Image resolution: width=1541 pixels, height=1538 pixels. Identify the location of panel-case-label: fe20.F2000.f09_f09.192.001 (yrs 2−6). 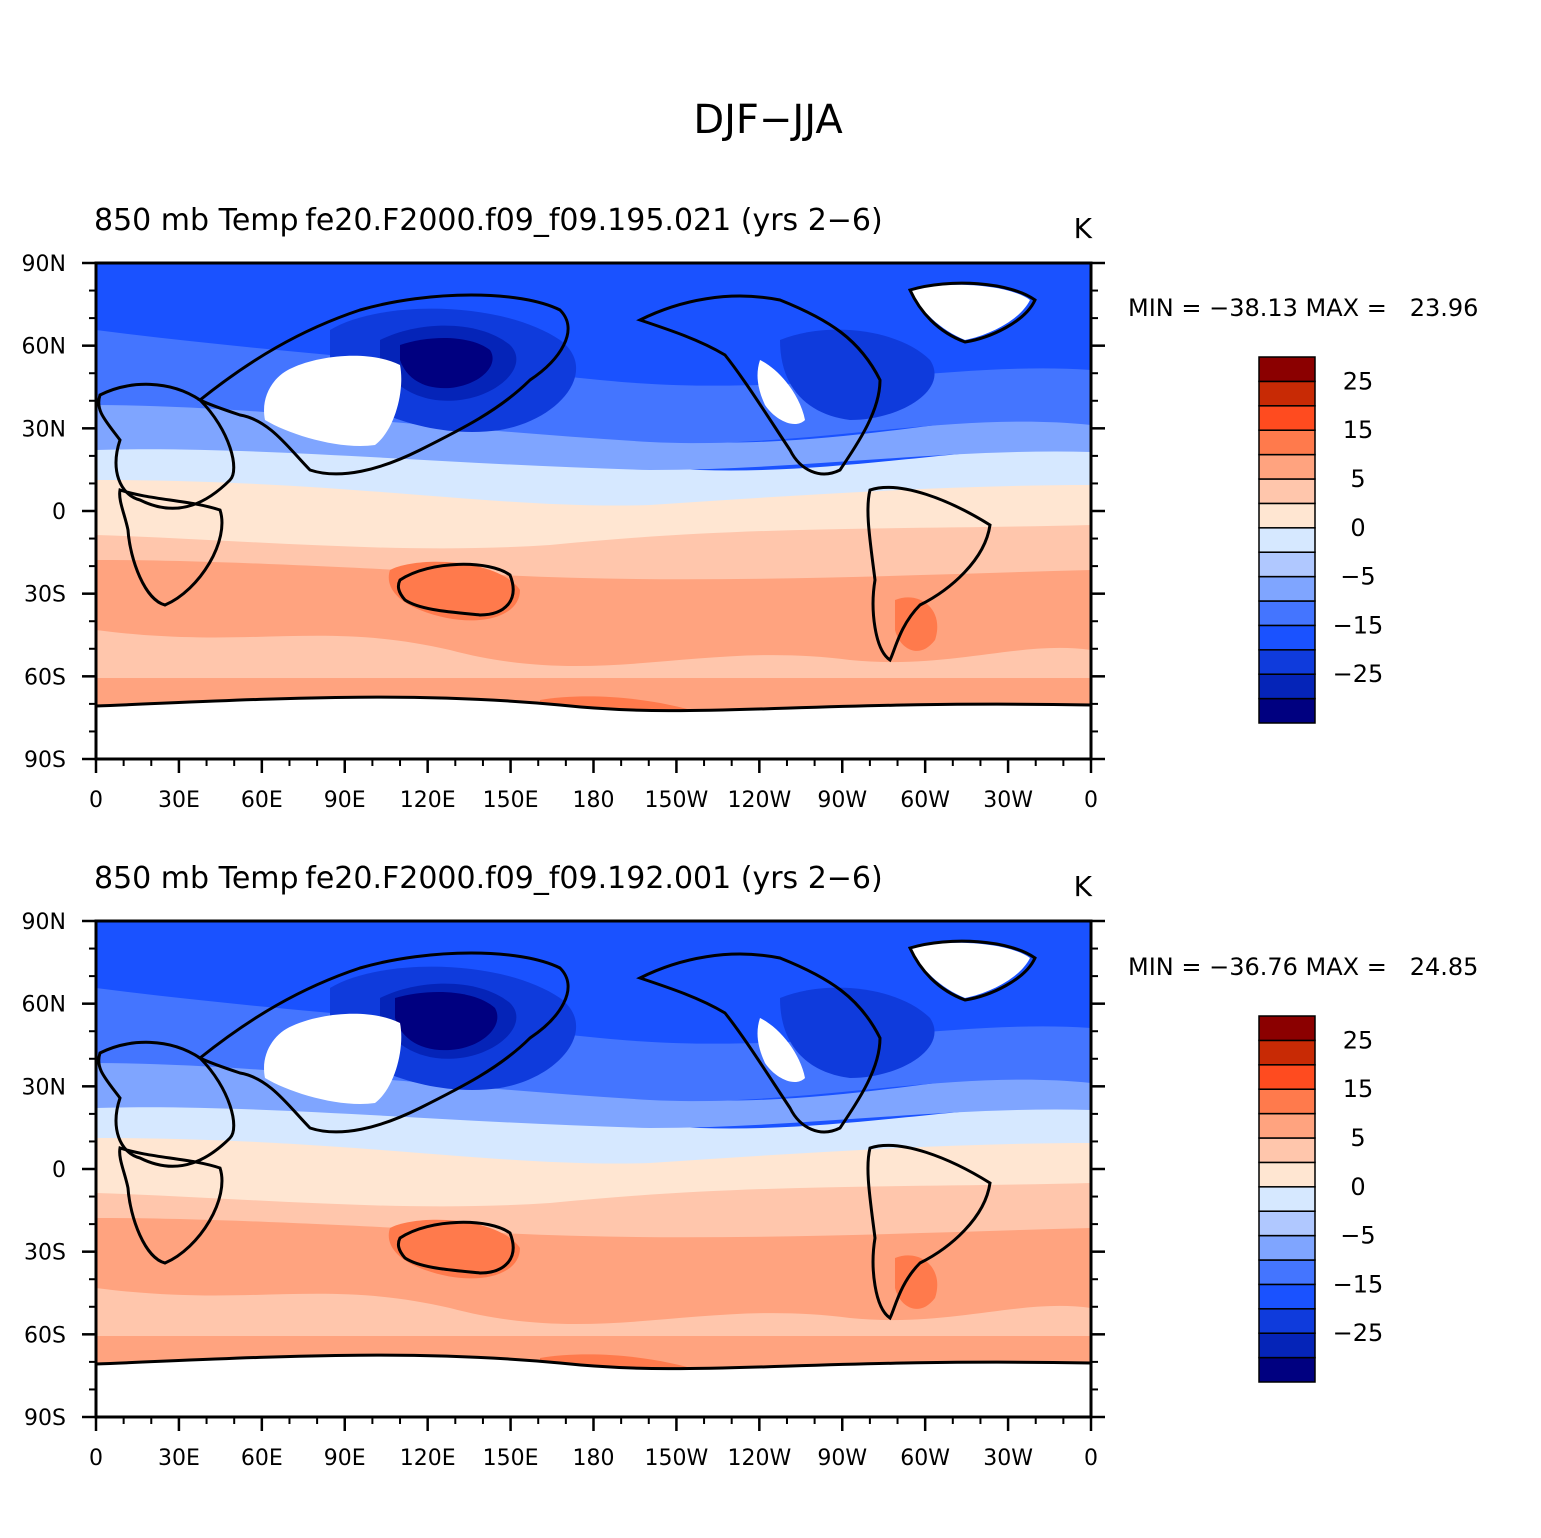
(593, 878).